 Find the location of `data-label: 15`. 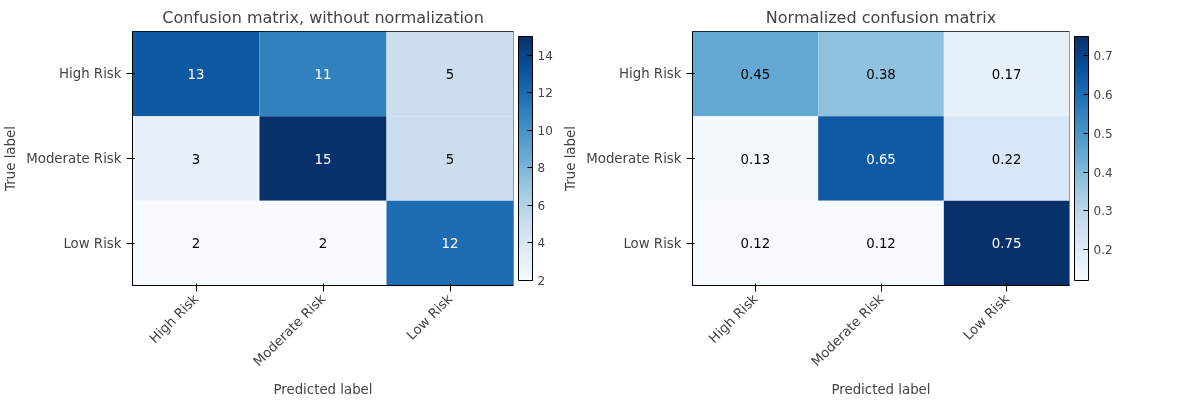

data-label: 15 is located at coordinates (323, 159).